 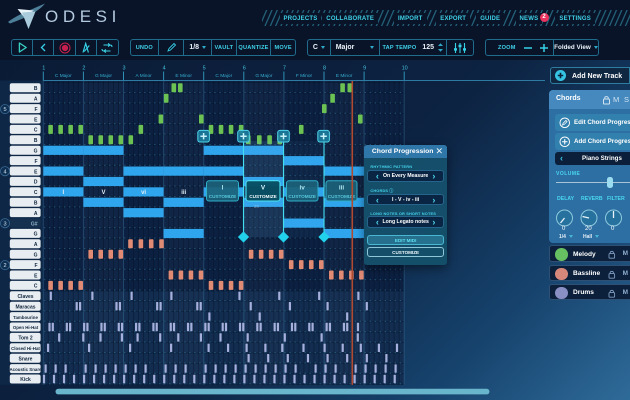 I want to click on svg-text: 20, so click(x=257, y=206).